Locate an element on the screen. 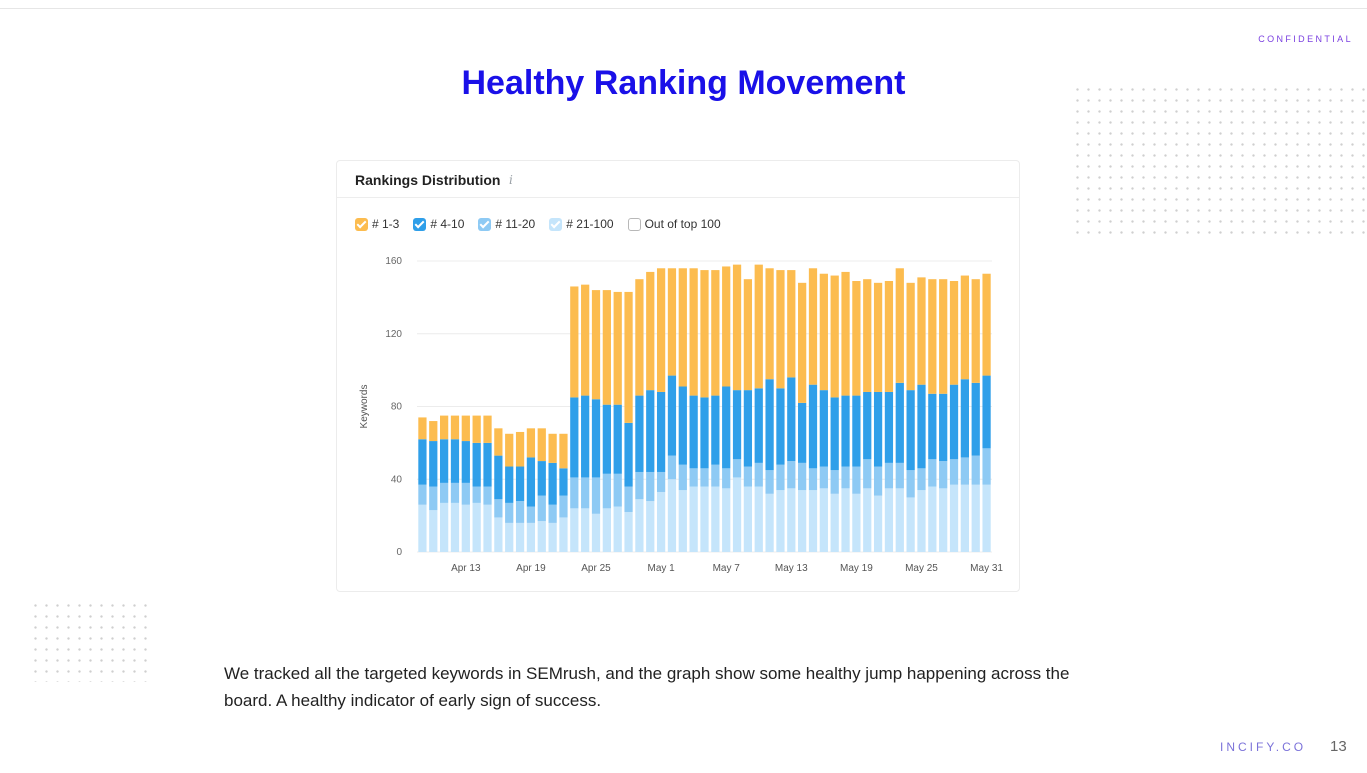 The height and width of the screenshot is (773, 1367). card-title: Rankings Distribution is located at coordinates (428, 180).